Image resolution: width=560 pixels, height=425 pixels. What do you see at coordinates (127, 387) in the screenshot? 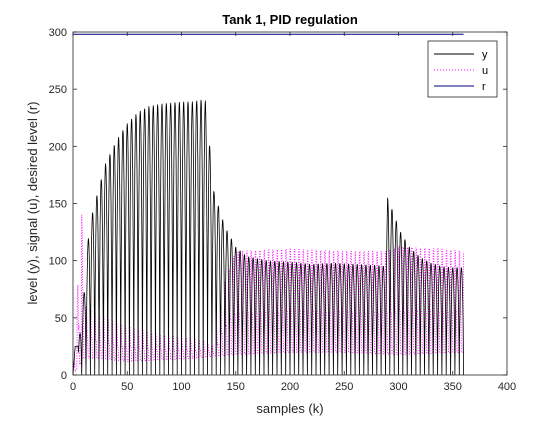
I see `x-tick-label: 50` at bounding box center [127, 387].